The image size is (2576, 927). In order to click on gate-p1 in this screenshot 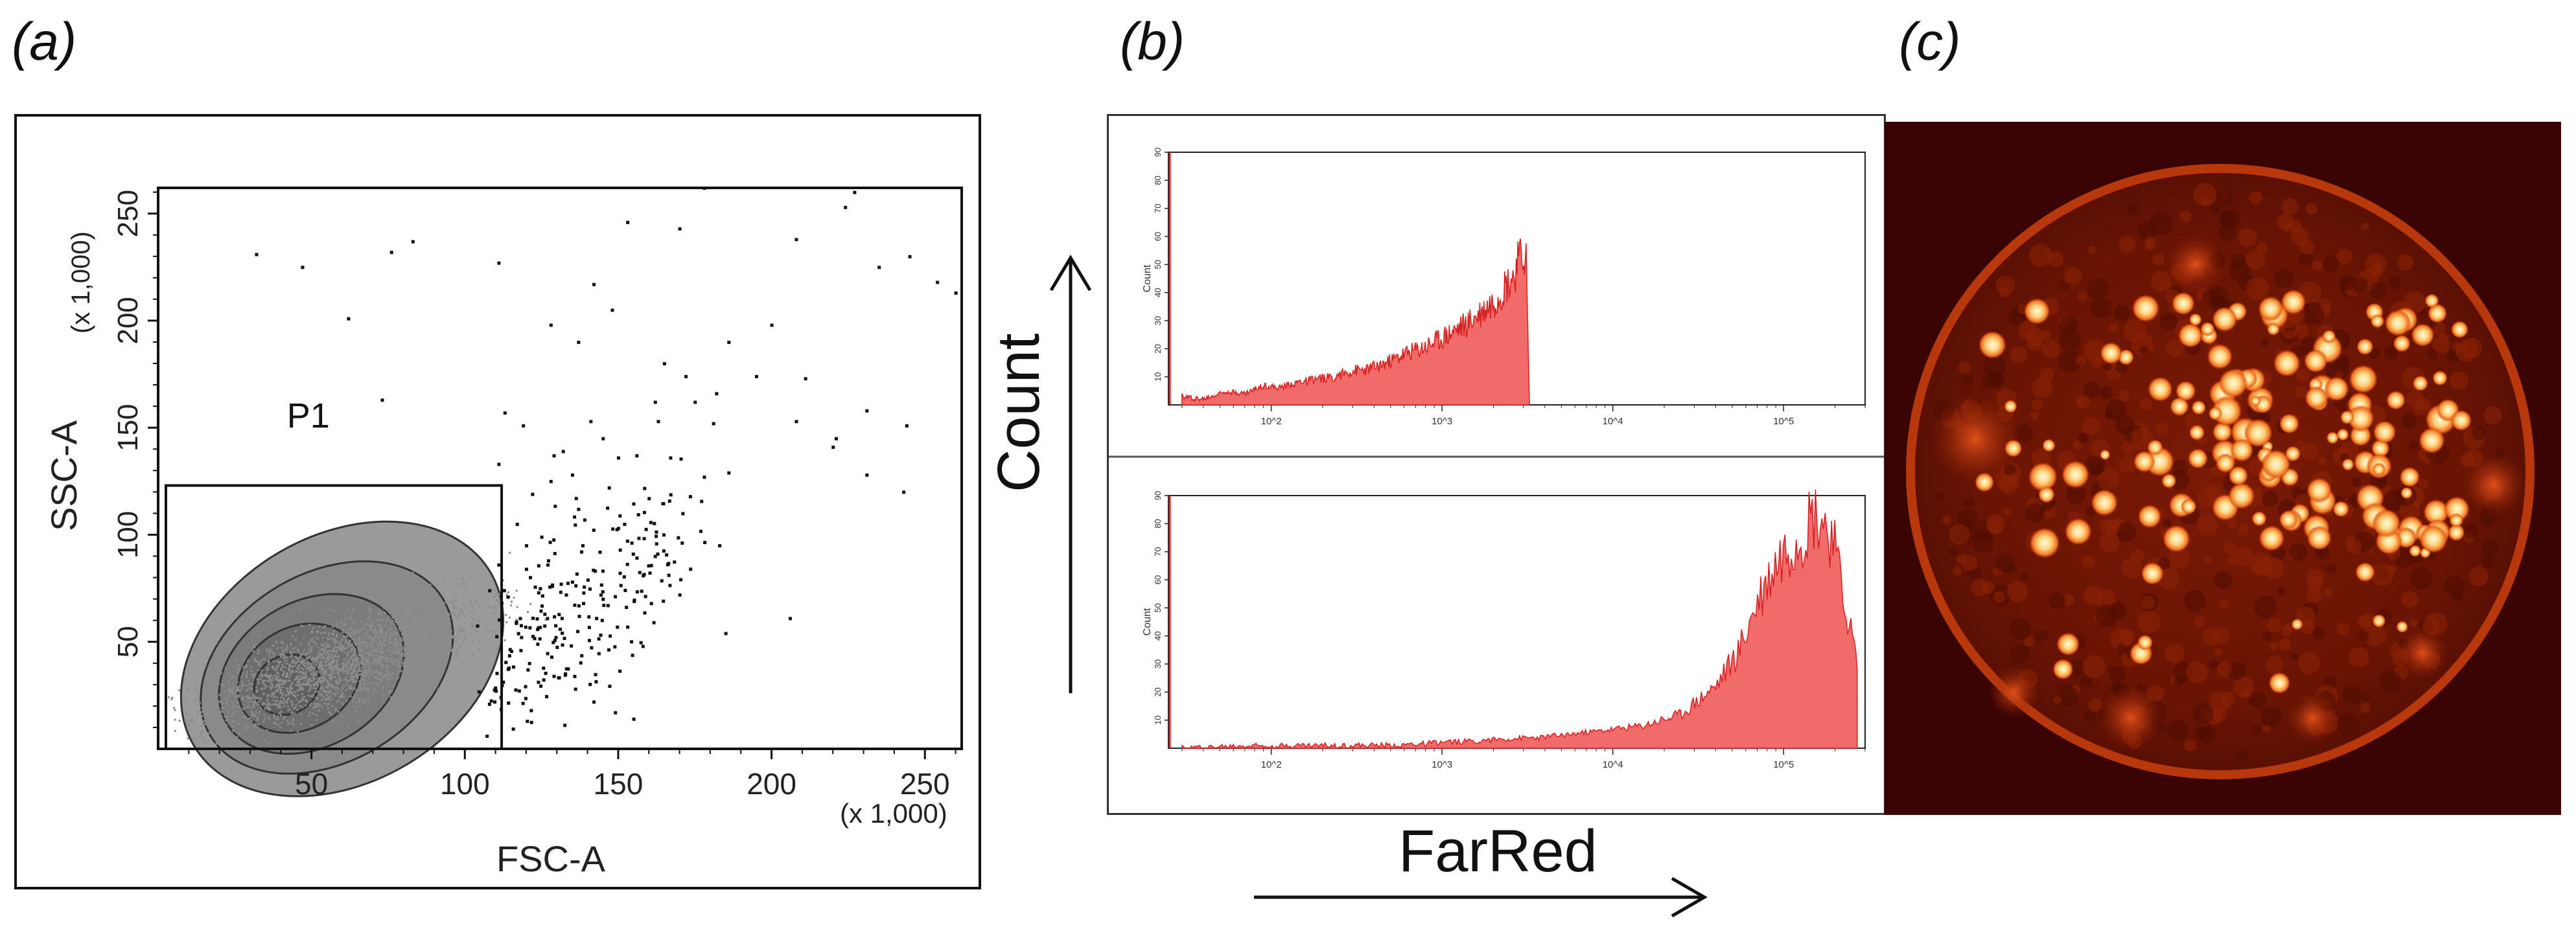, I will do `click(335, 617)`.